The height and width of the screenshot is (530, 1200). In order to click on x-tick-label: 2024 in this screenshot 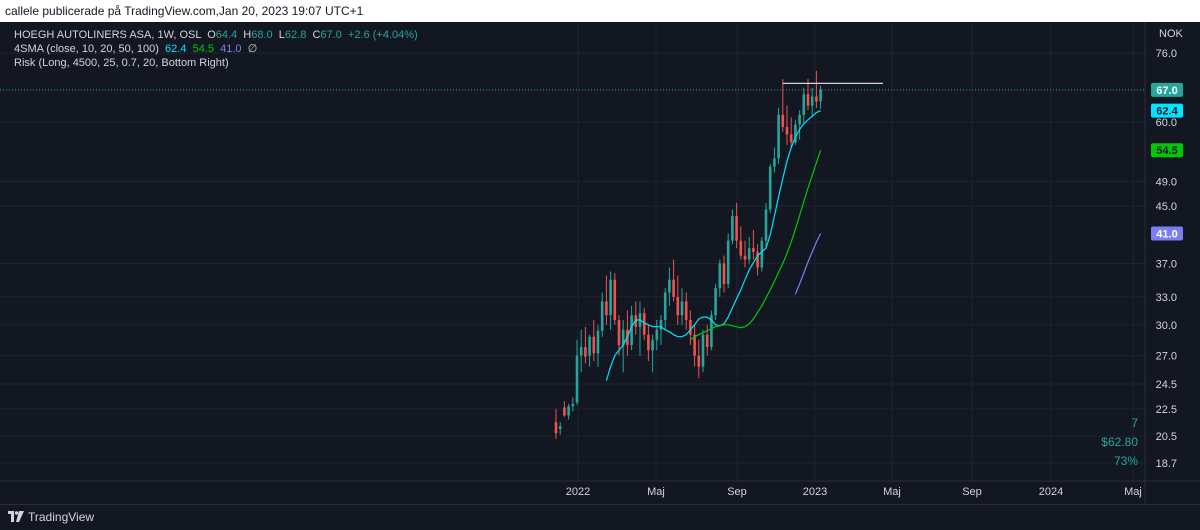, I will do `click(1051, 492)`.